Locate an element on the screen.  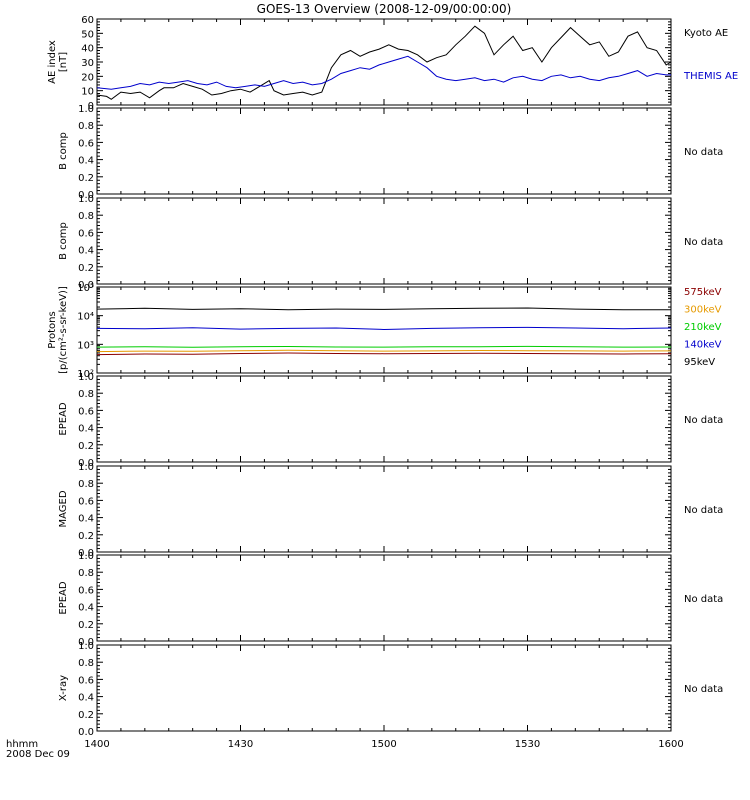
panel-epead2: 0.0 0.2 0.4 0.6 0.8 1.0 EPEAD No data is located at coordinates (390, 599).